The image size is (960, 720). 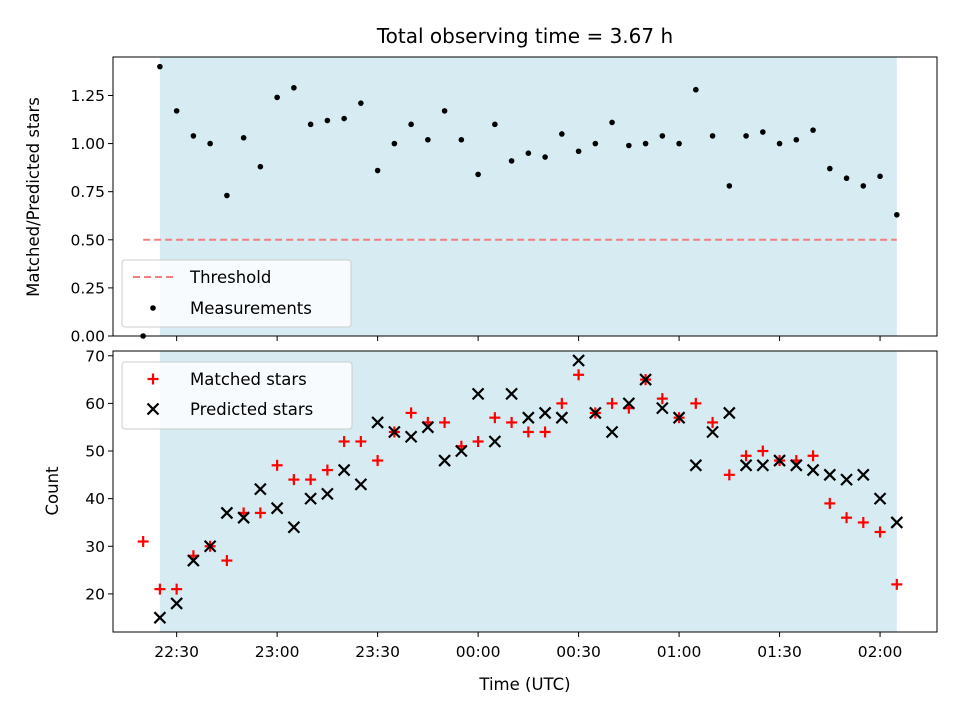 What do you see at coordinates (277, 652) in the screenshot?
I see `bottom-x-tick-label: 23:00` at bounding box center [277, 652].